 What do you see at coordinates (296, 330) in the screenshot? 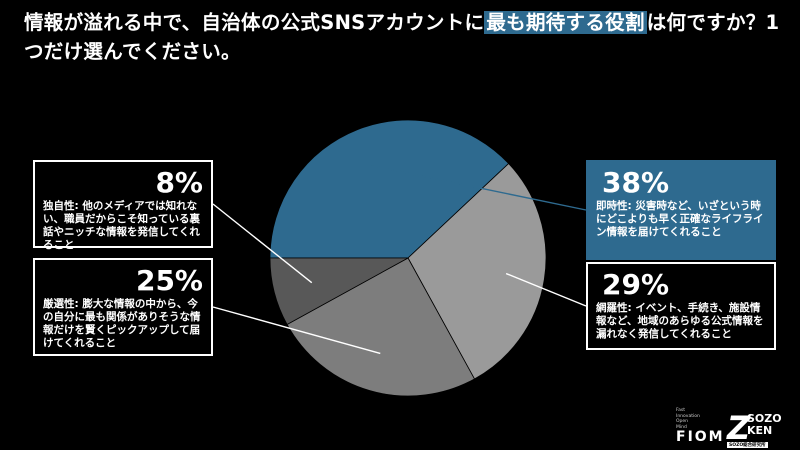
I see `leader-line-selectivity` at bounding box center [296, 330].